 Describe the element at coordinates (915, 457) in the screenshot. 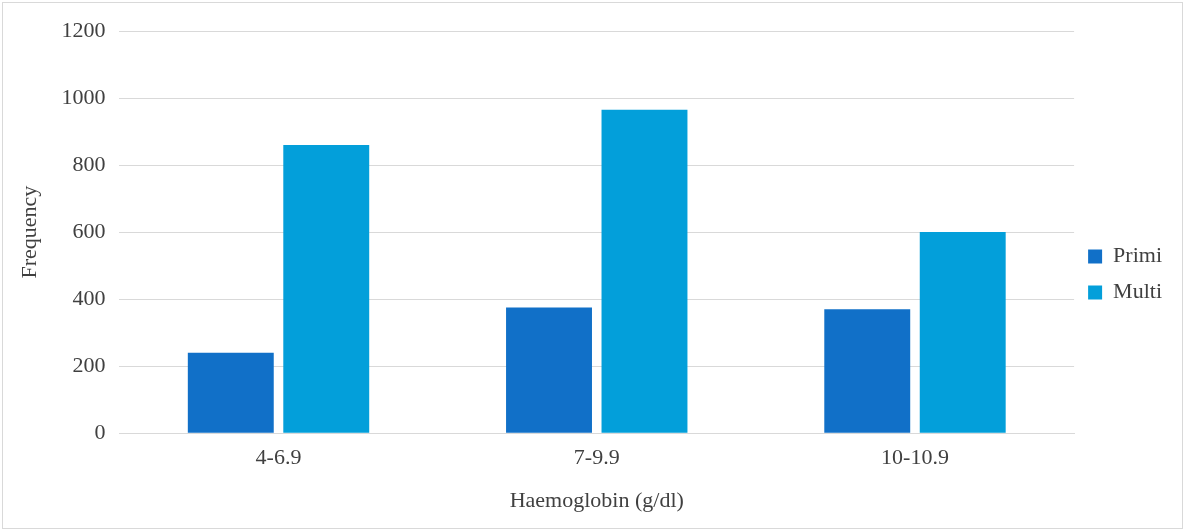

I see `x-tick-label: 10-10.9` at that location.